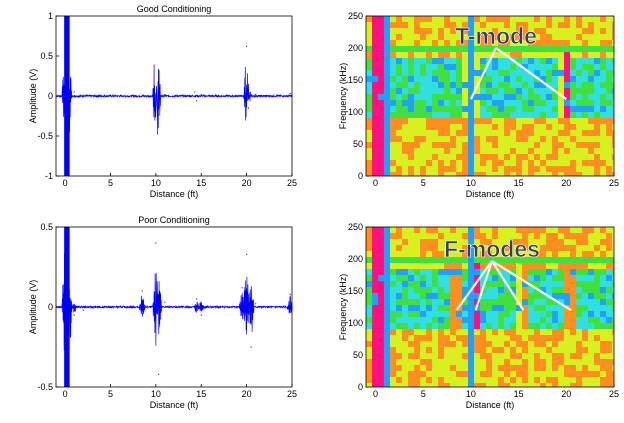  I want to click on spec1-annotation-label: T-mode, so click(496, 36).